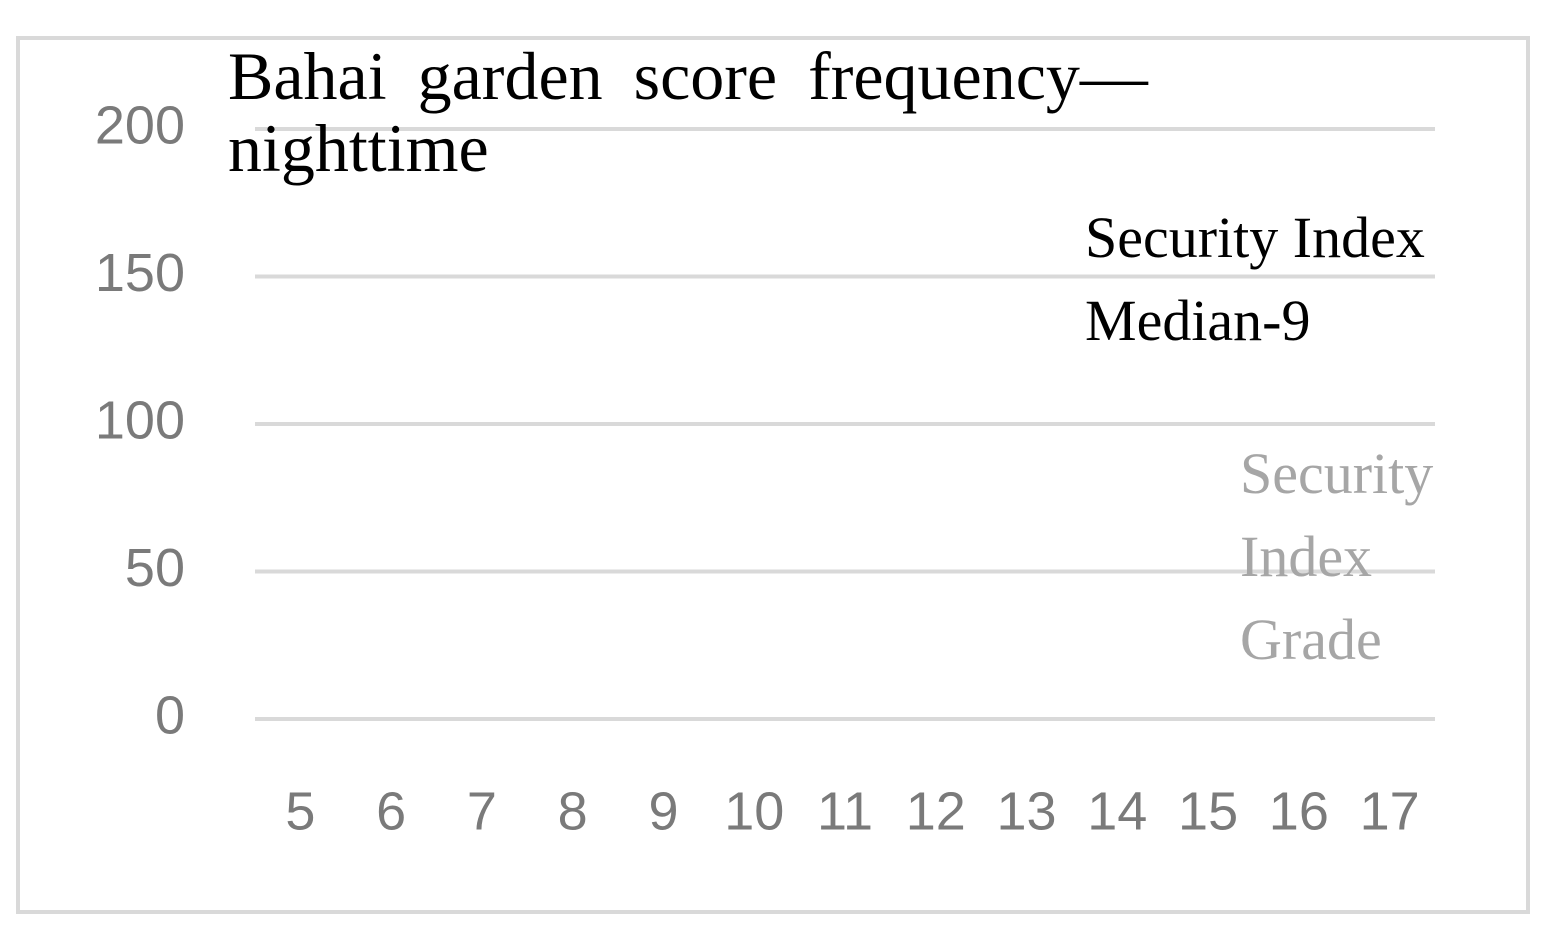 The height and width of the screenshot is (947, 1549). What do you see at coordinates (573, 811) in the screenshot?
I see `x-tick-label: 8` at bounding box center [573, 811].